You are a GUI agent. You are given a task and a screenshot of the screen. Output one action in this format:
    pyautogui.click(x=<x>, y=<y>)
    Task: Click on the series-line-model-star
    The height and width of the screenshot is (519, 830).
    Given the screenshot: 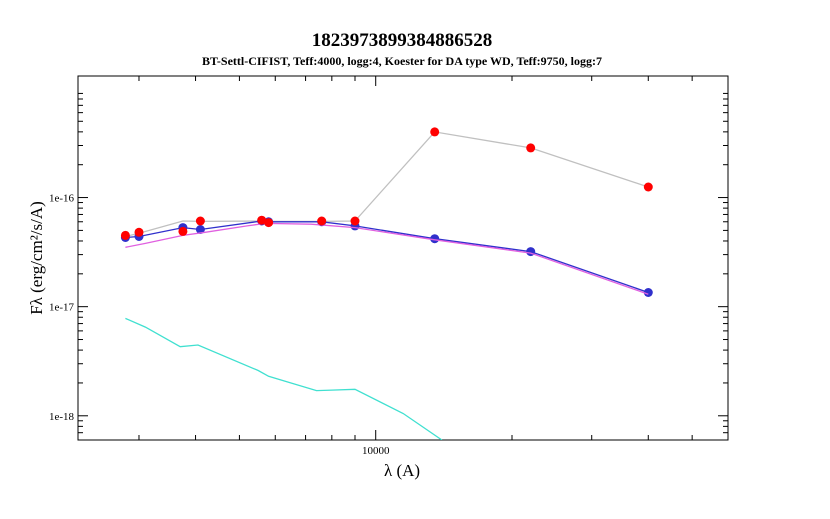 What is the action you would take?
    pyautogui.click(x=387, y=258)
    